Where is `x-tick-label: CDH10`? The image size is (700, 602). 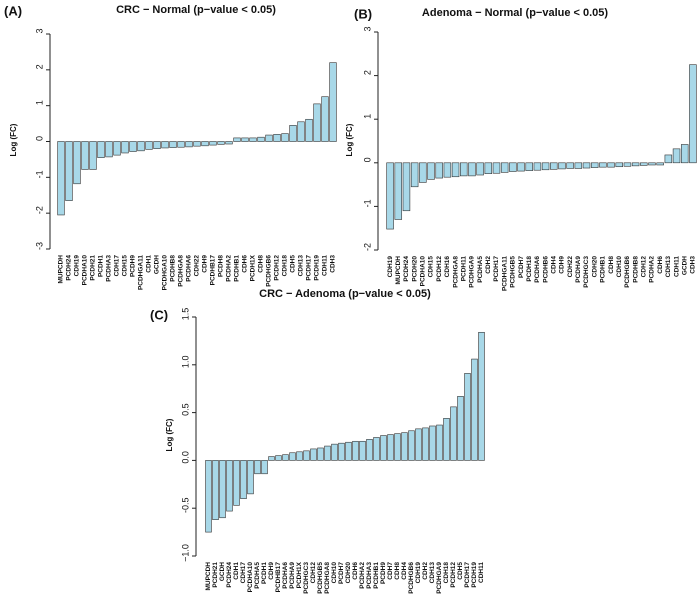
x-tick-label: CDH10 is located at coordinates (619, 267).